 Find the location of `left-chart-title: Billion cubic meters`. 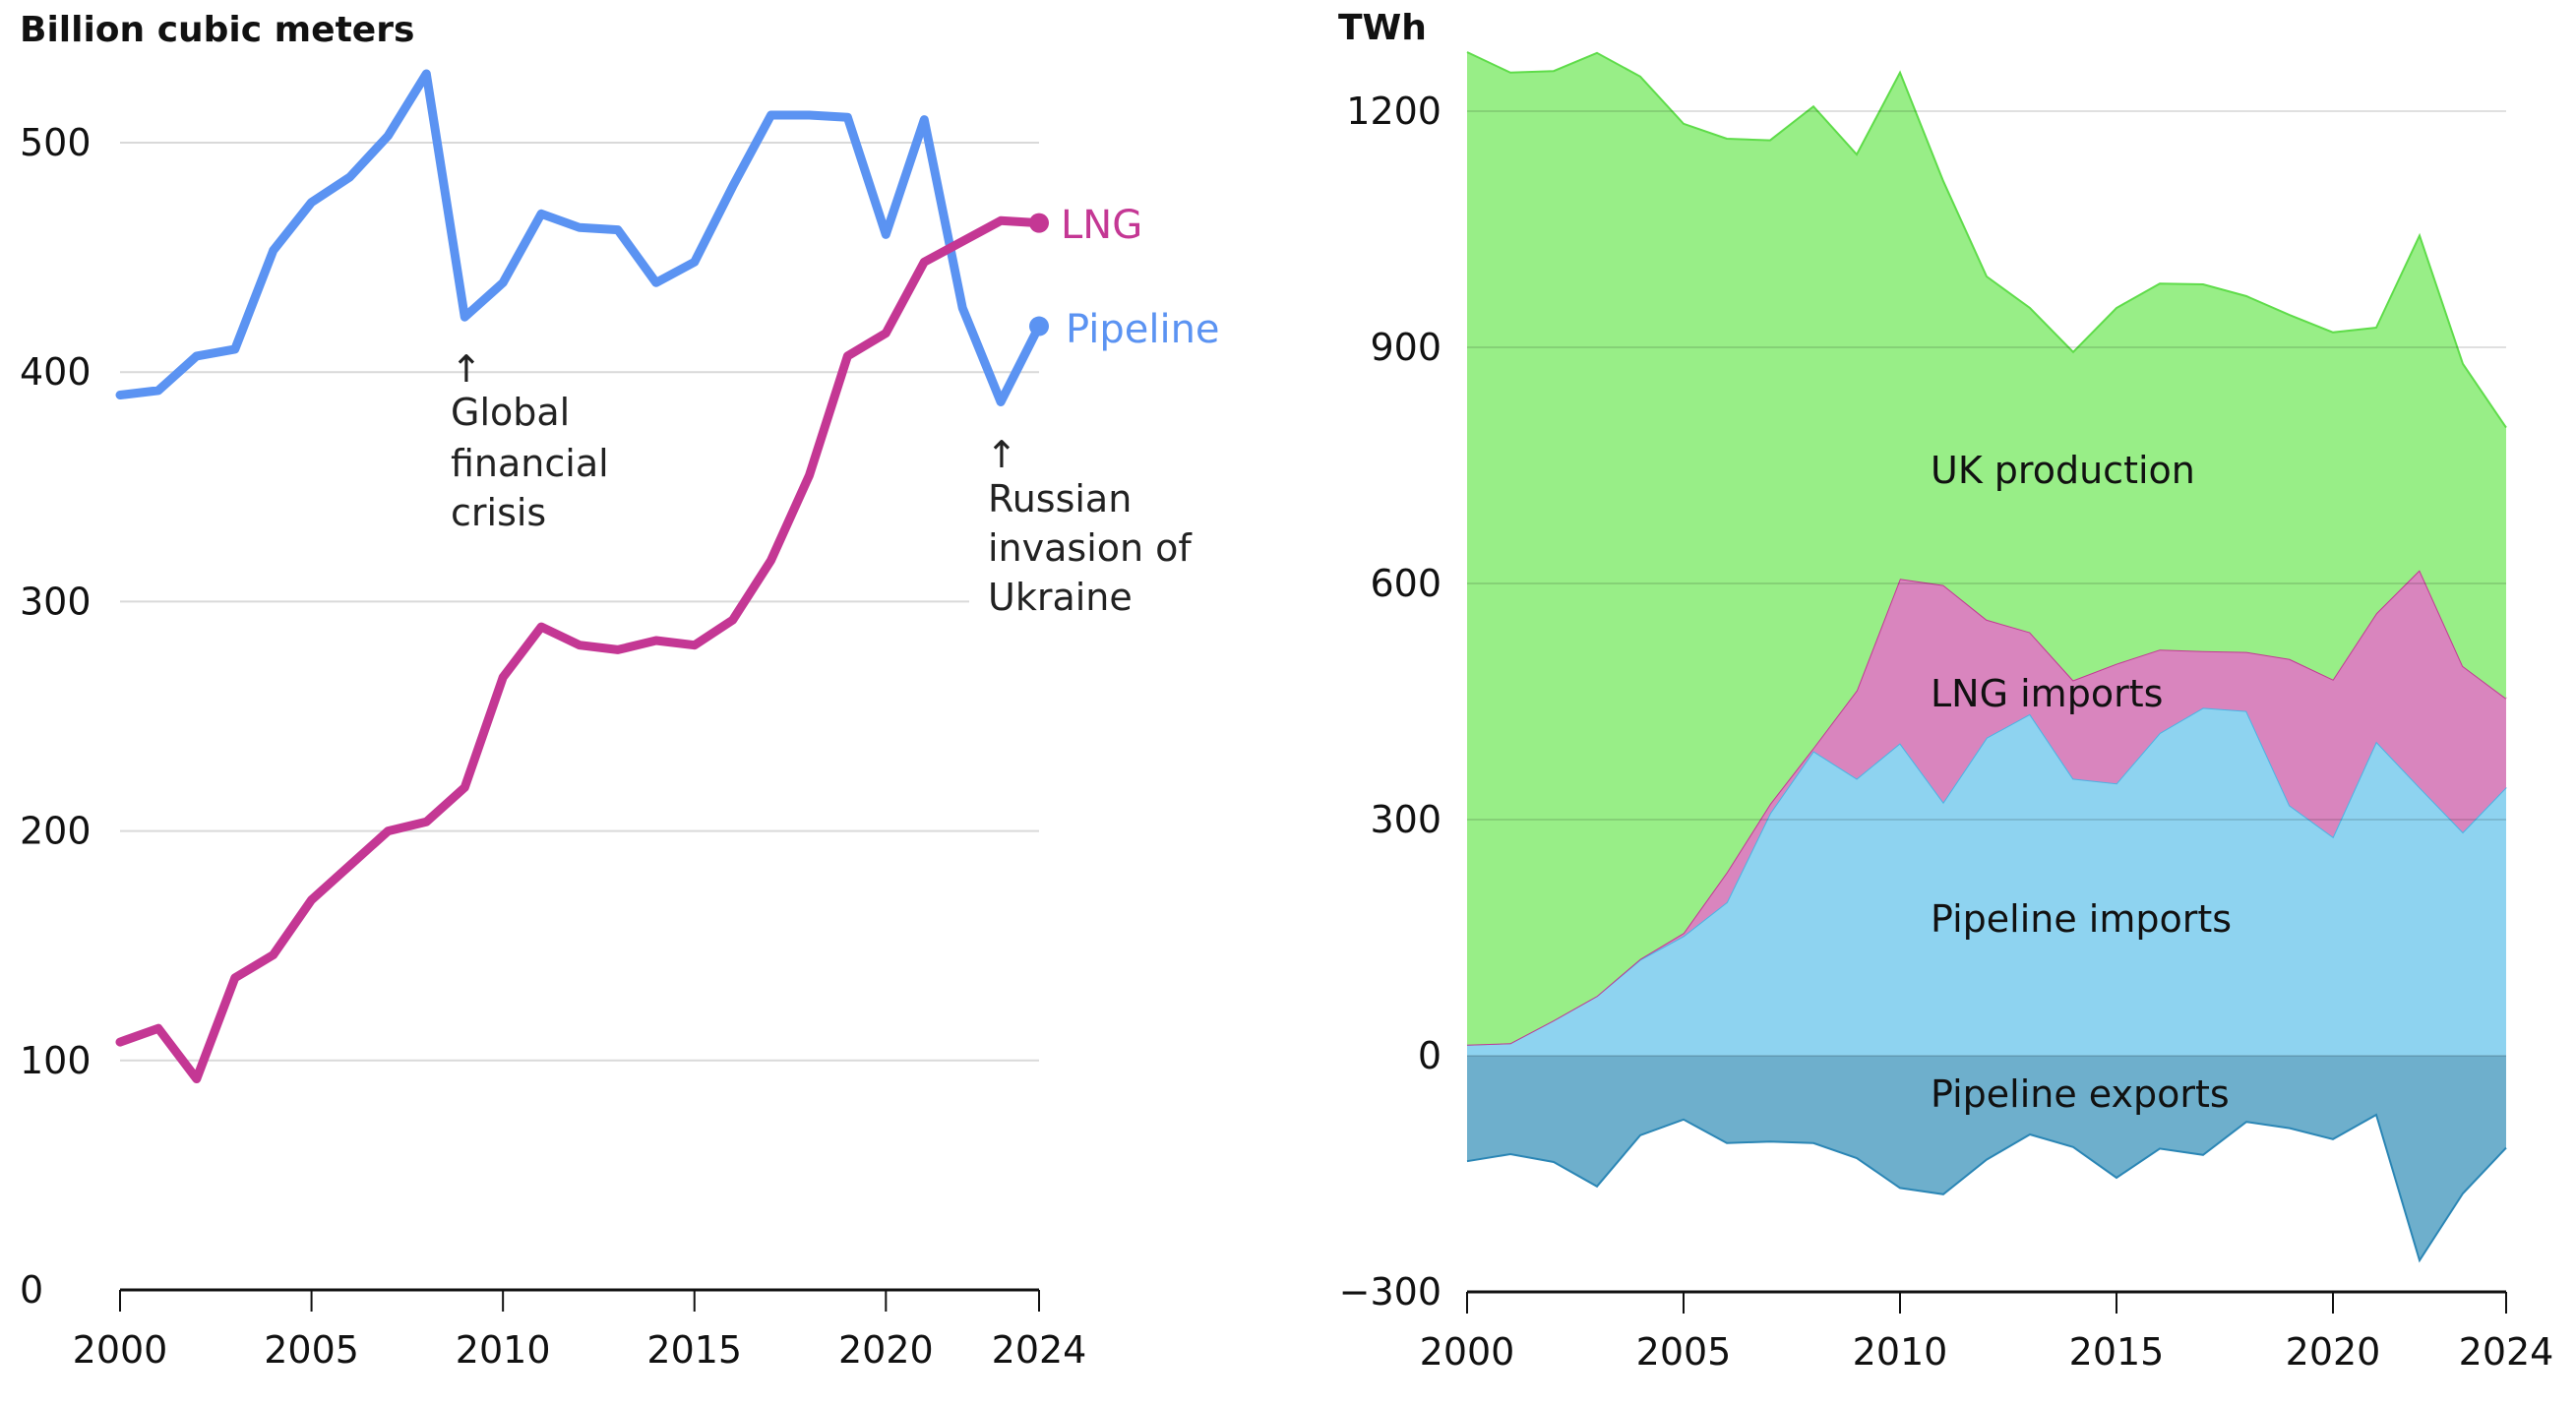

left-chart-title: Billion cubic meters is located at coordinates (217, 30).